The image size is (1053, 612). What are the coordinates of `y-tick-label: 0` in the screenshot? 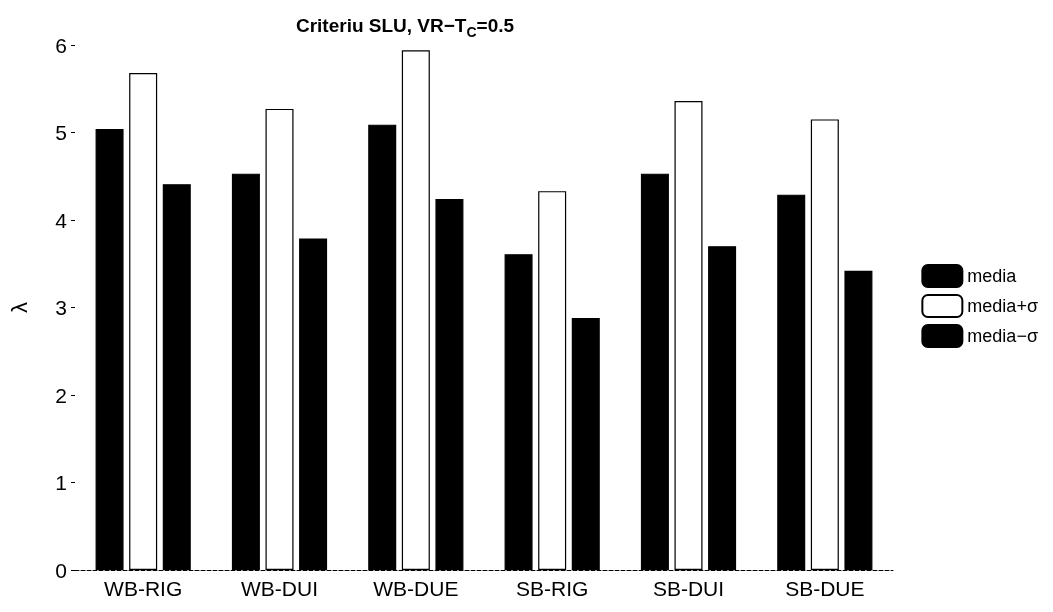 It's located at (61, 570).